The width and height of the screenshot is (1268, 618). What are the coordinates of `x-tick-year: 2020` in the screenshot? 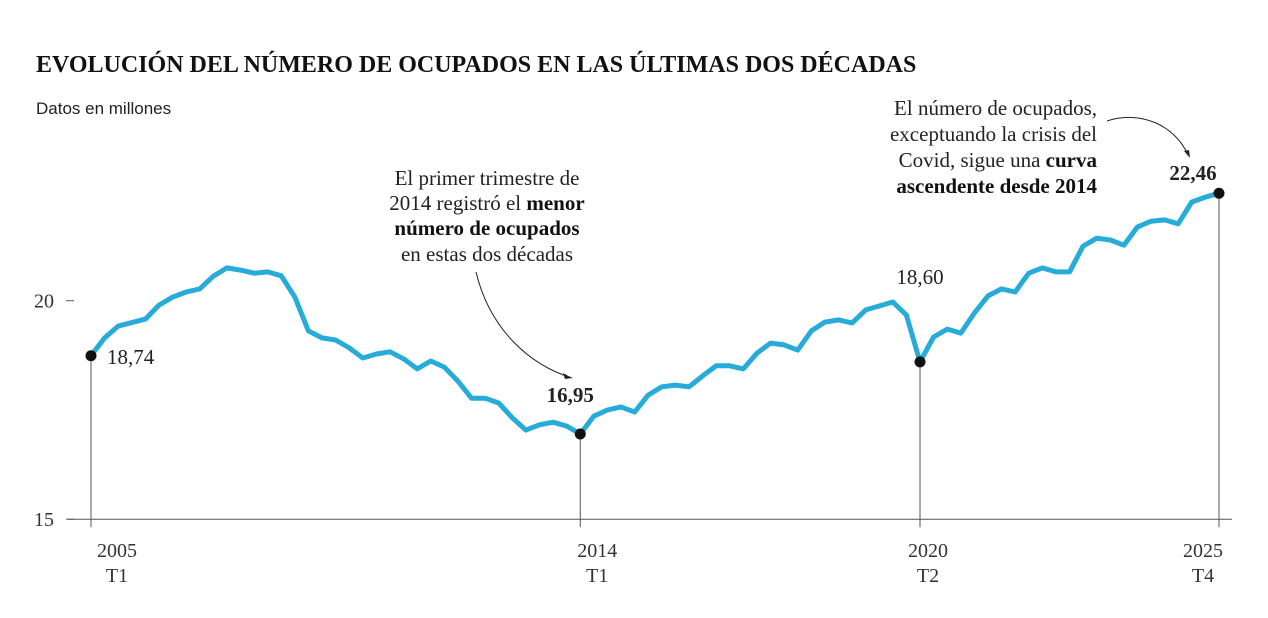 It's located at (928, 551).